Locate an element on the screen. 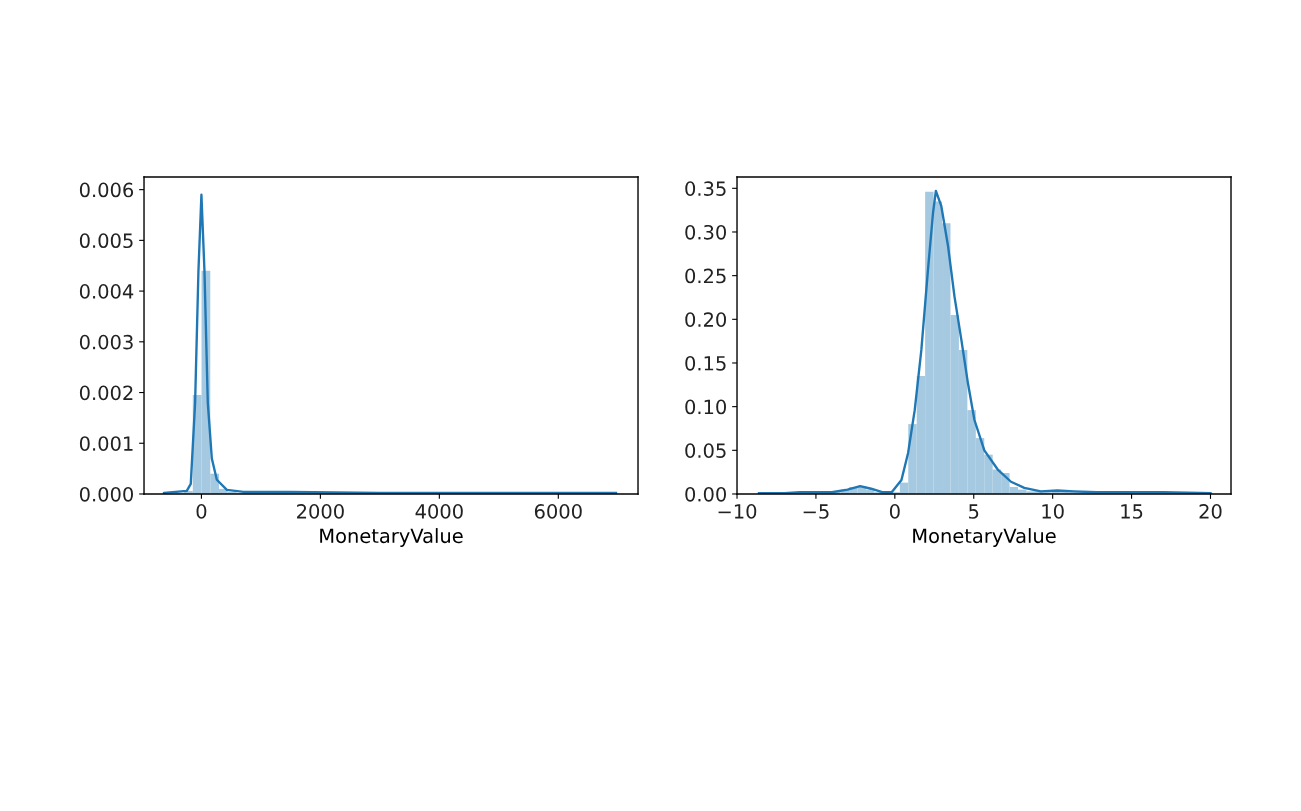 The width and height of the screenshot is (1301, 811). y-tick-label: 0.30 is located at coordinates (705, 232).